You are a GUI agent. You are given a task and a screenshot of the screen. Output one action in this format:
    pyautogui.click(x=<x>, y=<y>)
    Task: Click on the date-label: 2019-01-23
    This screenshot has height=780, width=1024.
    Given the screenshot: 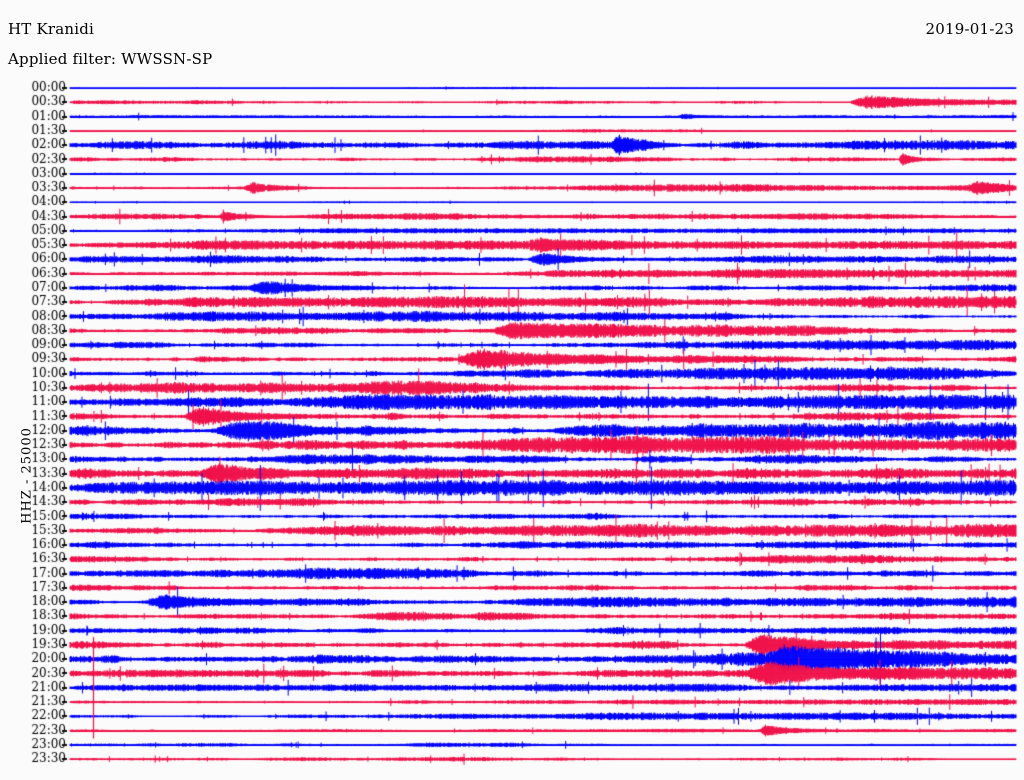 What is the action you would take?
    pyautogui.click(x=969, y=29)
    